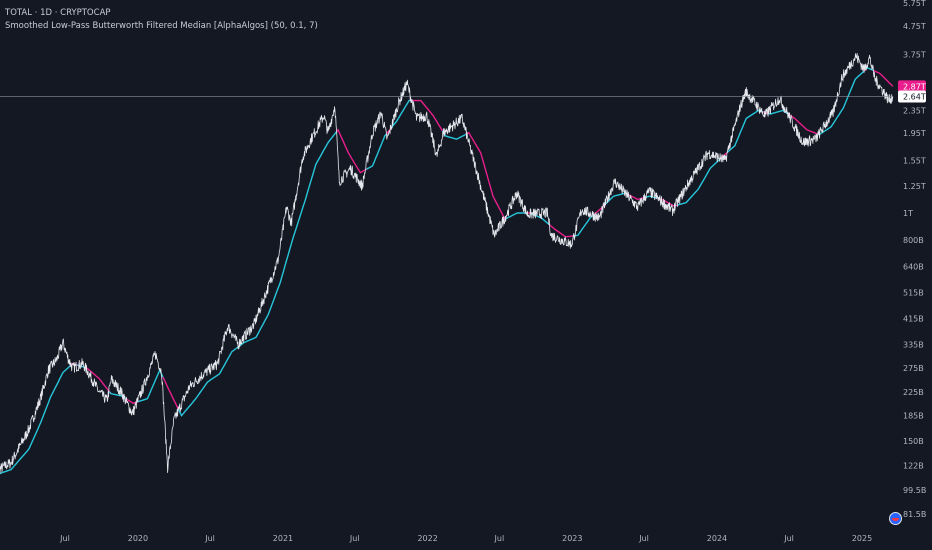 This screenshot has width=932, height=550. I want to click on y-tick-label: 640B, so click(913, 267).